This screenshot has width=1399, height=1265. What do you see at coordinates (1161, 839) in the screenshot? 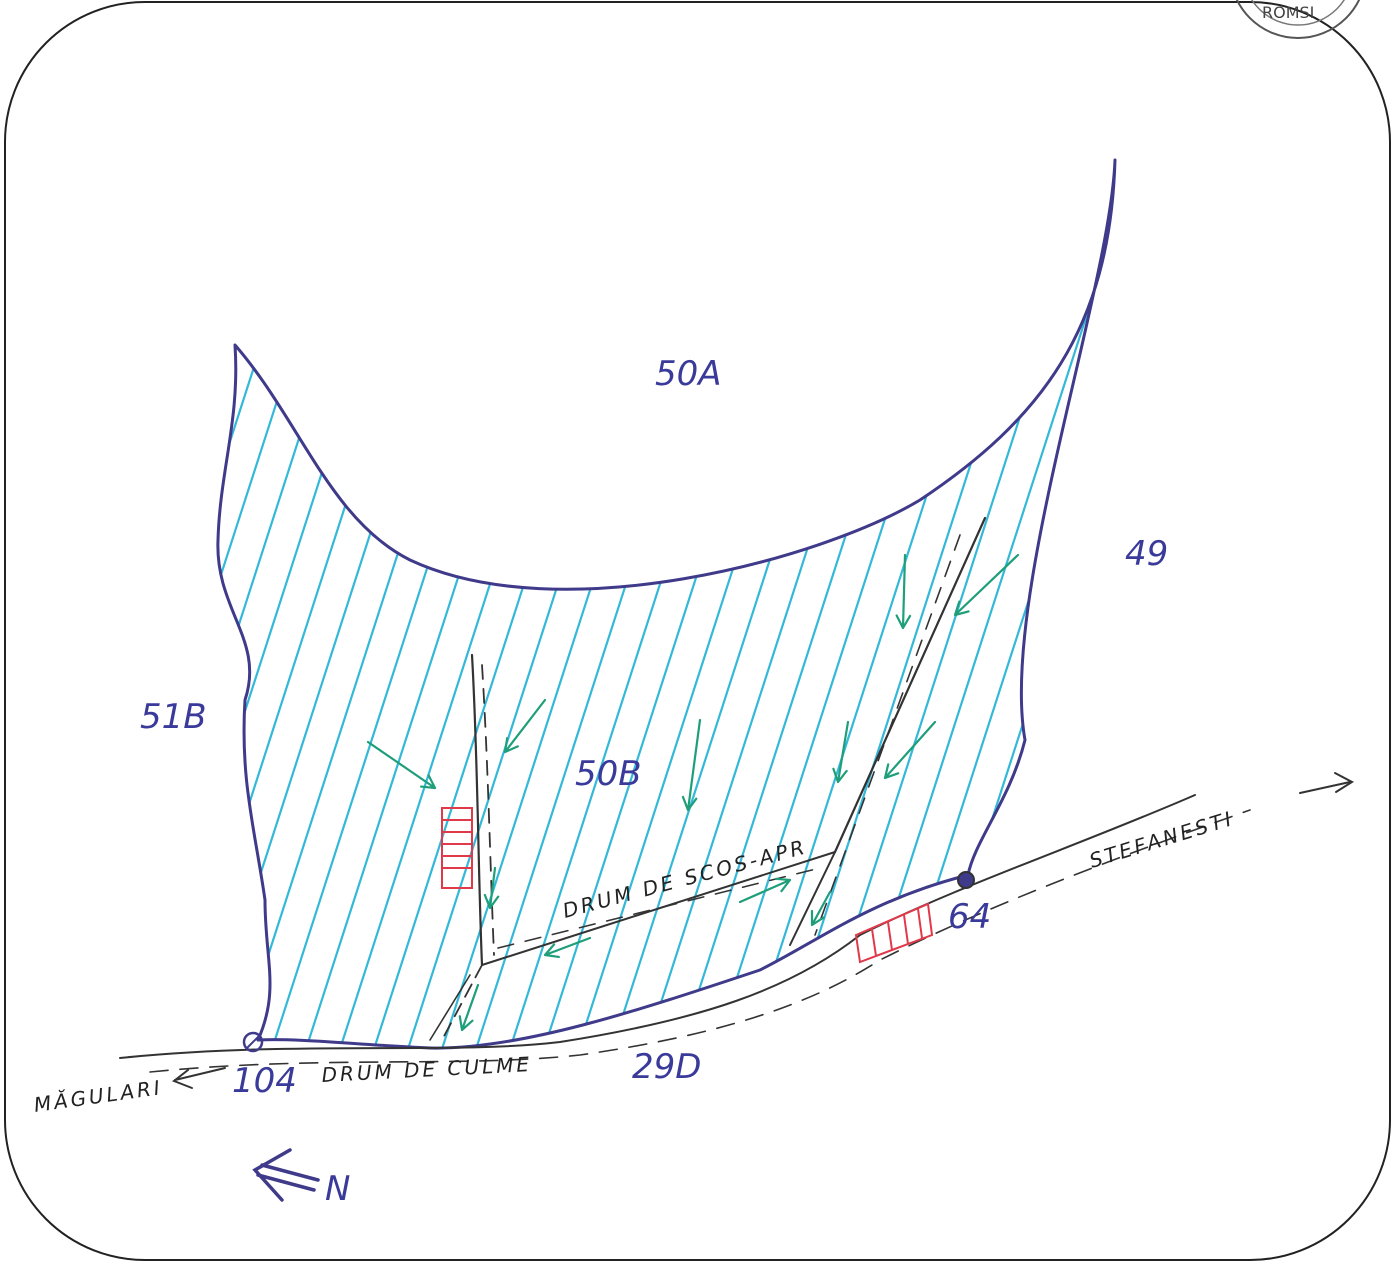
I see `east-destination-label: STEFANESTI` at bounding box center [1161, 839].